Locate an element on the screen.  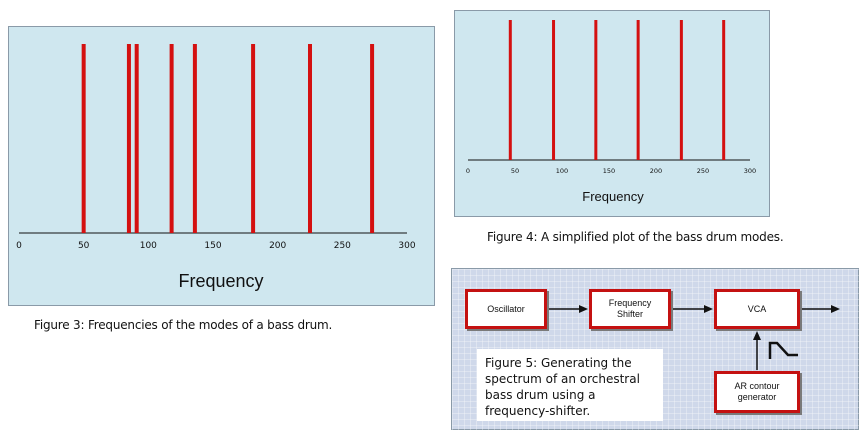
arrow-osc-to-shifter is located at coordinates (568, 309).